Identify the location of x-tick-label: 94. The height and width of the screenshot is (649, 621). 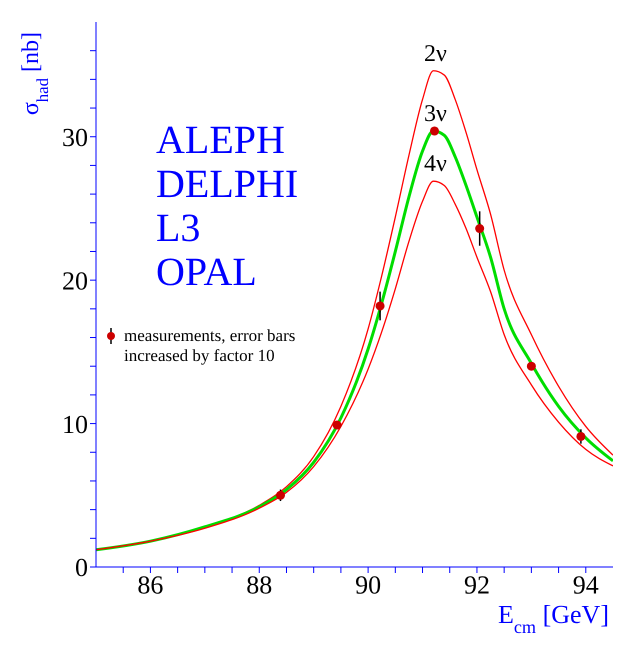
(585, 585).